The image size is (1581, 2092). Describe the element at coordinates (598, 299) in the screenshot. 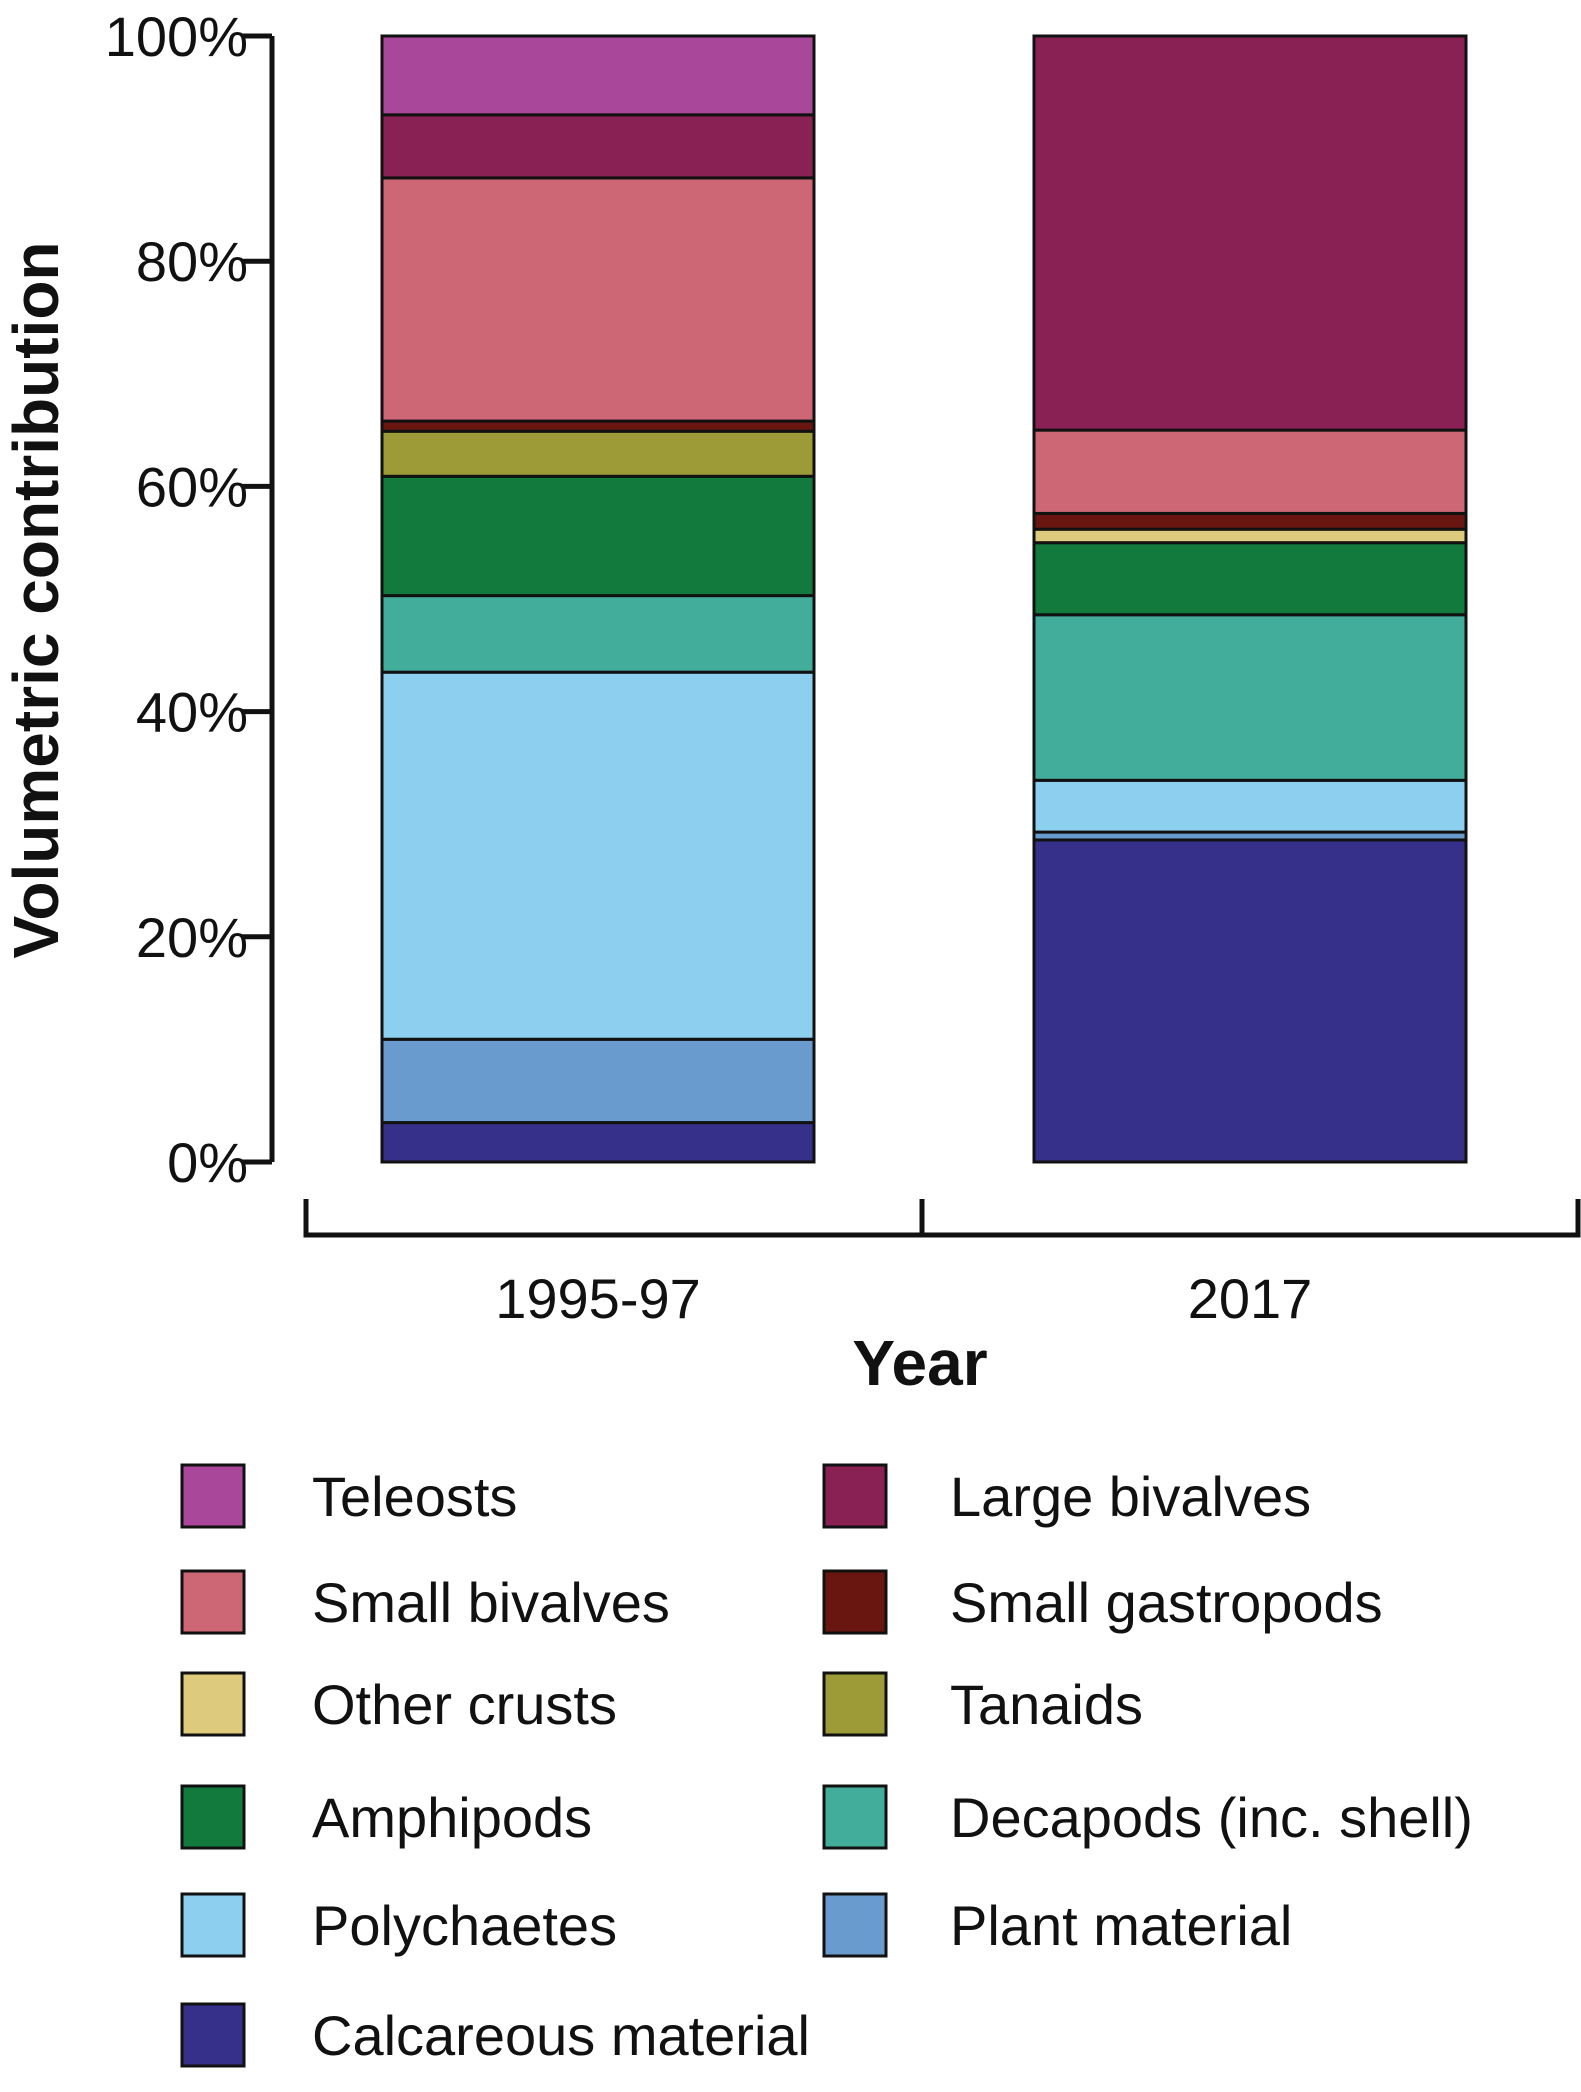

I see `bar-segment-1995-97-small-bivalves` at that location.